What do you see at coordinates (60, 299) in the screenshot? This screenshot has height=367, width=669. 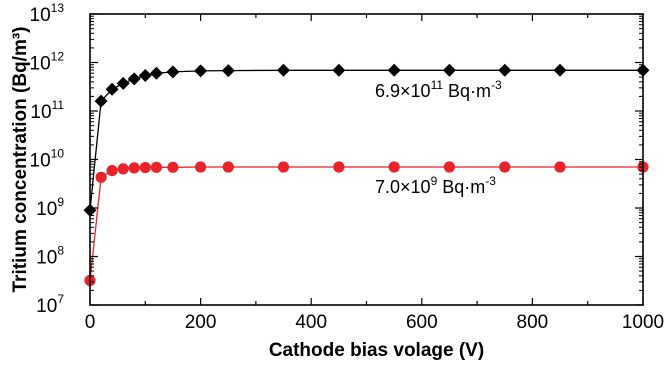 I see `y-tick-label-exponent: 7` at bounding box center [60, 299].